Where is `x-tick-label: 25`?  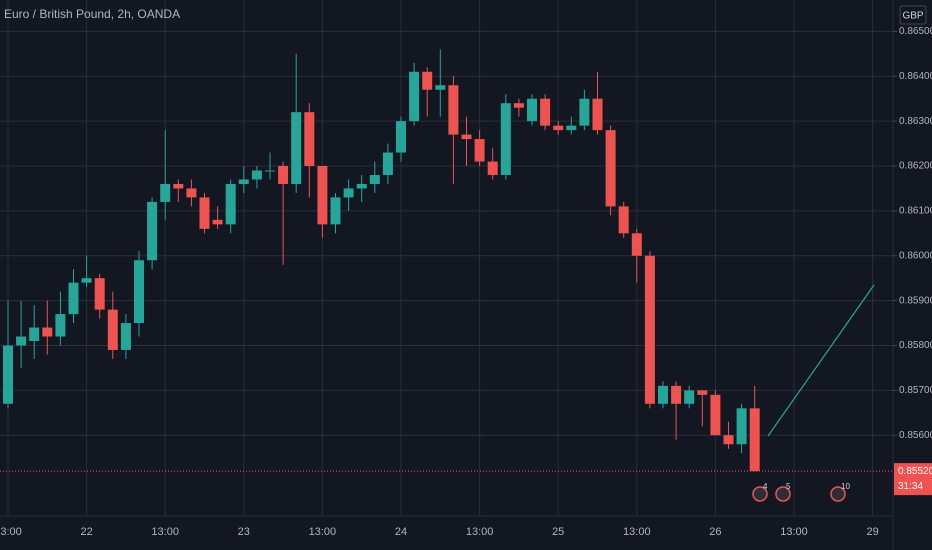
x-tick-label: 25 is located at coordinates (558, 532).